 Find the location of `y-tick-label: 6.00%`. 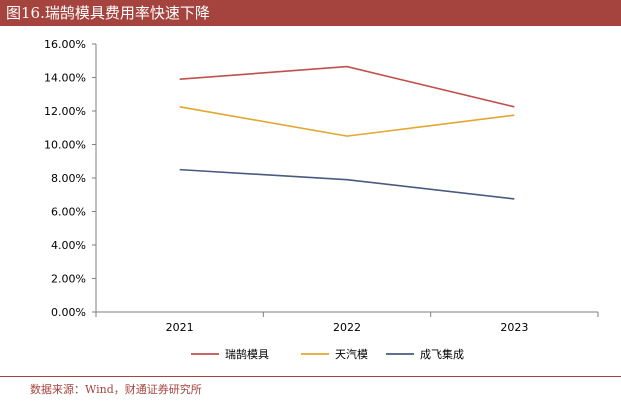

y-tick-label: 6.00% is located at coordinates (68, 212).